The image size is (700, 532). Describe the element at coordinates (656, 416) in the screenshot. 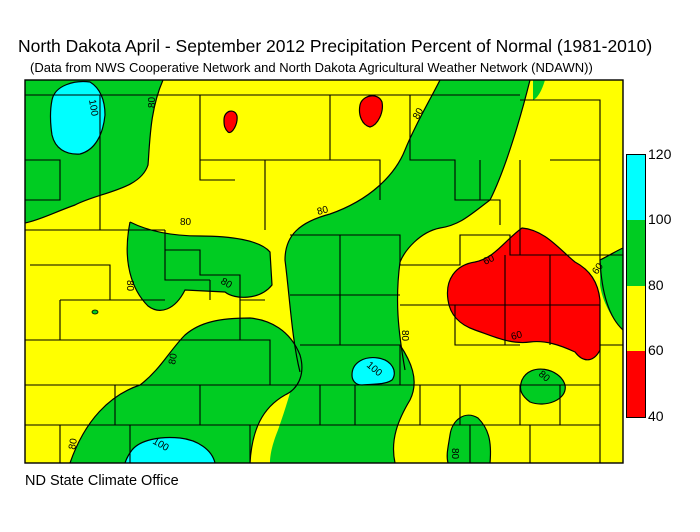

I see `legend-tick-40: 40` at that location.